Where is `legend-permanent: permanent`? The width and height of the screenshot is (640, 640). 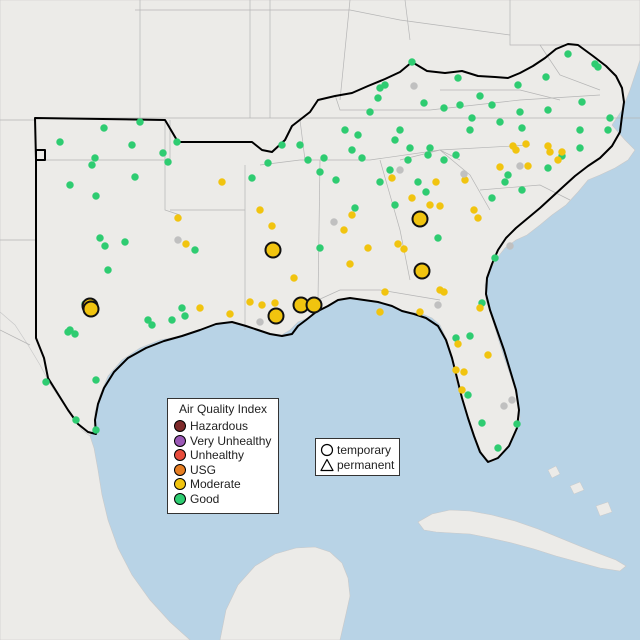
legend-permanent: permanent is located at coordinates (357, 464).